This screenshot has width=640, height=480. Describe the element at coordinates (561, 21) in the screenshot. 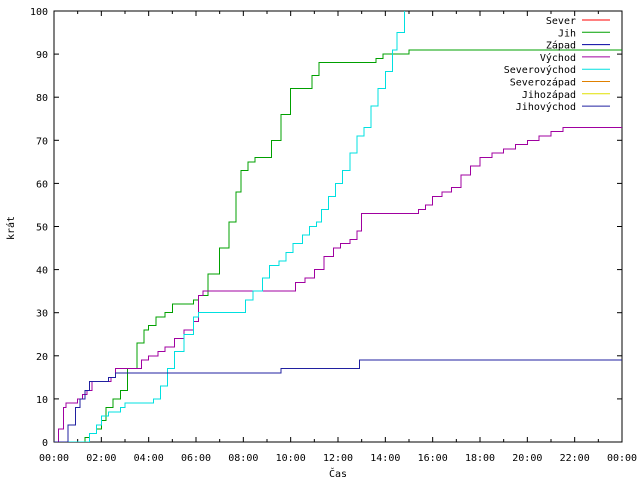

I see `legend-label-sever: Sever` at that location.